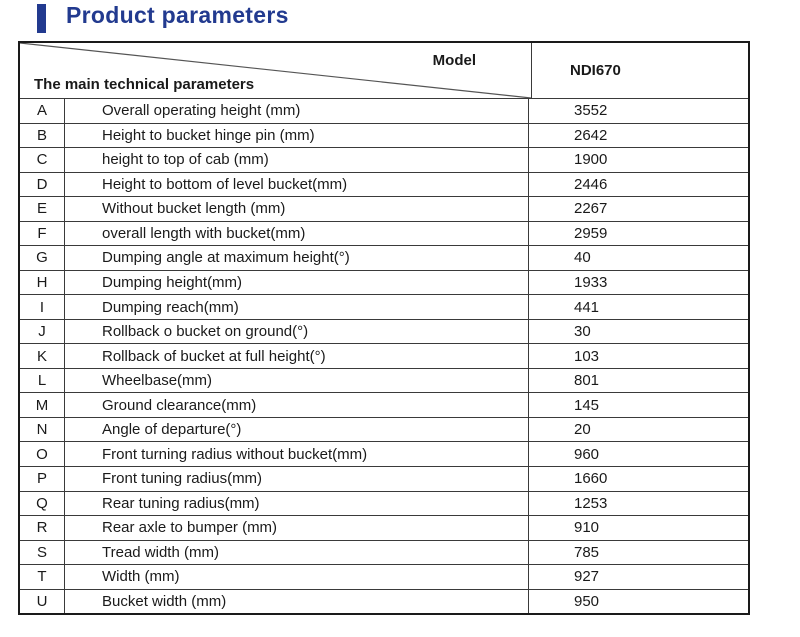 The height and width of the screenshot is (637, 800). I want to click on table-row: H Dumping height(mm) 1933, so click(384, 283).